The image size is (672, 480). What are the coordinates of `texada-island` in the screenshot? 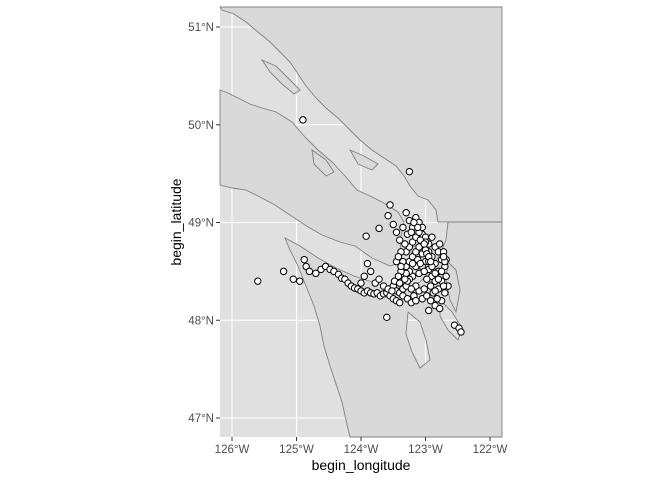 It's located at (323, 163).